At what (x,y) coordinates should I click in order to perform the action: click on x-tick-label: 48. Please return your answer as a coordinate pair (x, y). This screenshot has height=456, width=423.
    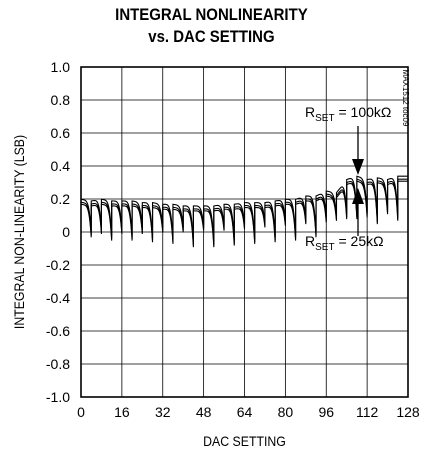
    Looking at the image, I should click on (204, 412).